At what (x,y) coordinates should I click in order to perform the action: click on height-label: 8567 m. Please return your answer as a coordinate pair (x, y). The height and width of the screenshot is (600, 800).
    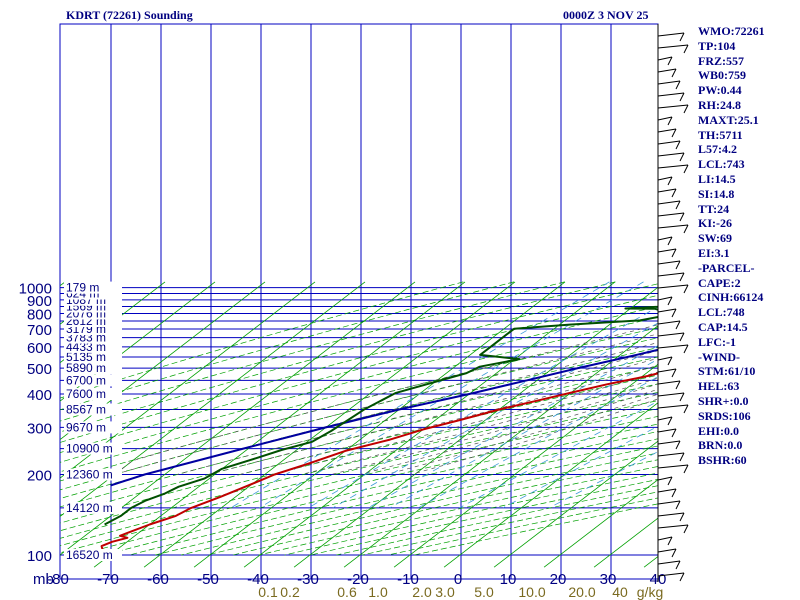
    Looking at the image, I should click on (86, 410).